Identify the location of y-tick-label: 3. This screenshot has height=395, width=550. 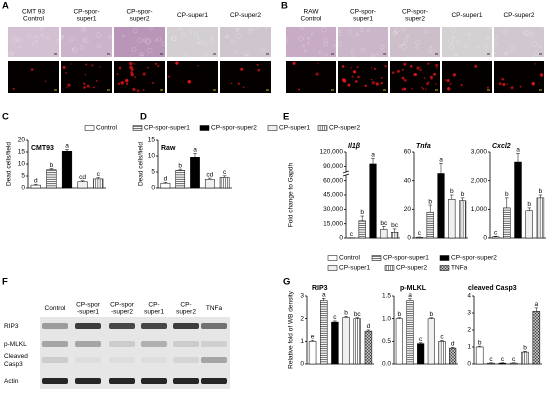
(469, 313).